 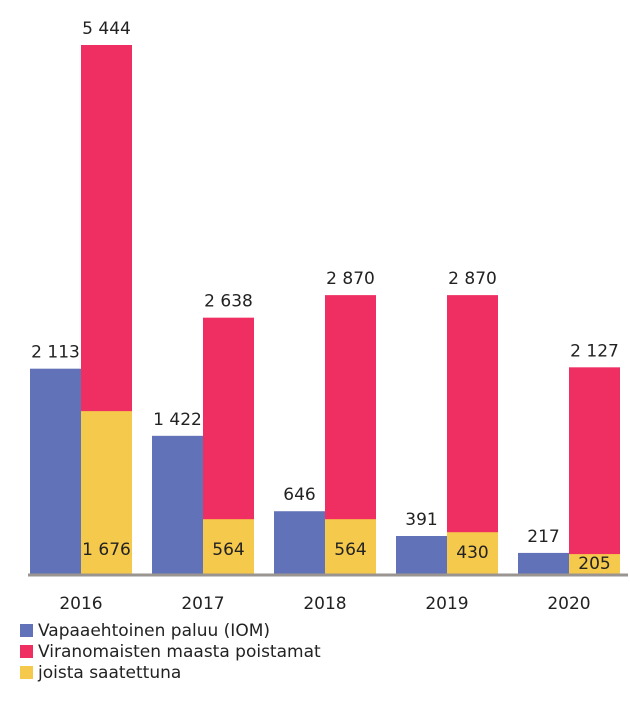 What do you see at coordinates (154, 631) in the screenshot?
I see `legend-label: Vapaaehtoinen paluu (IOM)` at bounding box center [154, 631].